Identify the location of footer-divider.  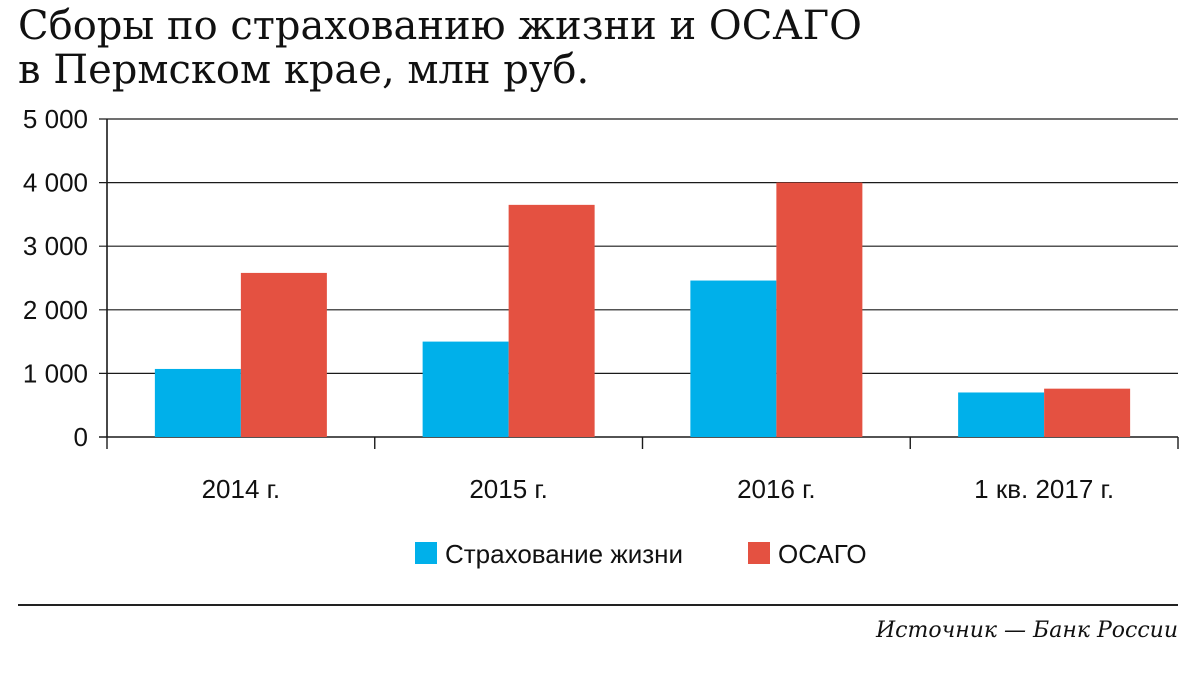
(598, 605).